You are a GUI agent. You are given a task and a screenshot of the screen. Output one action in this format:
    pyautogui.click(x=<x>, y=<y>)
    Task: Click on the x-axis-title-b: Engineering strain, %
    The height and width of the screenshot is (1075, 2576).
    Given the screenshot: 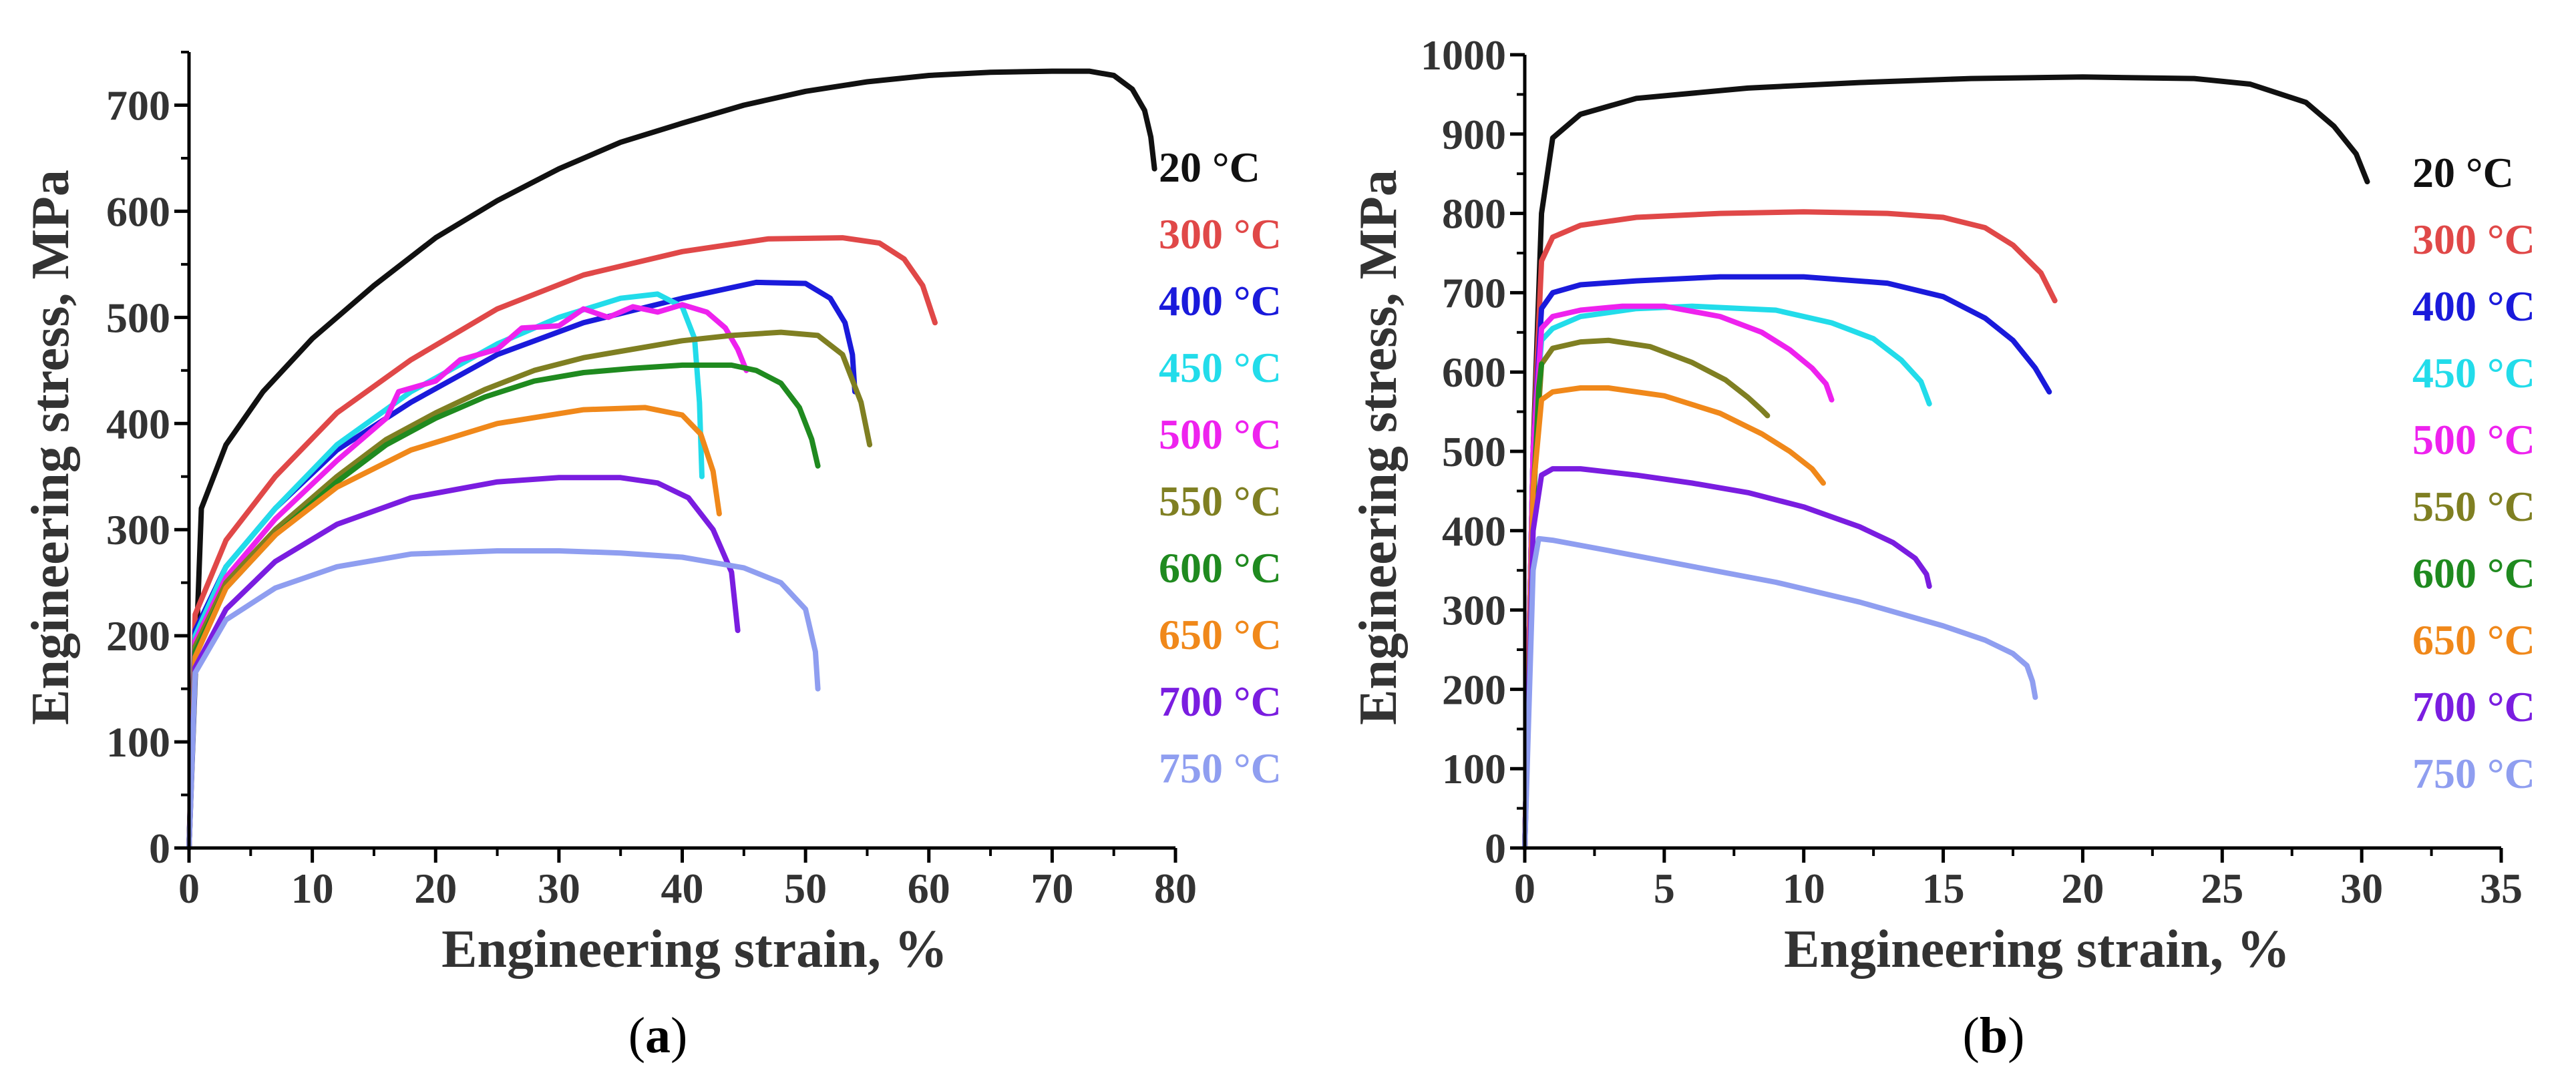 What is the action you would take?
    pyautogui.click(x=2037, y=949)
    